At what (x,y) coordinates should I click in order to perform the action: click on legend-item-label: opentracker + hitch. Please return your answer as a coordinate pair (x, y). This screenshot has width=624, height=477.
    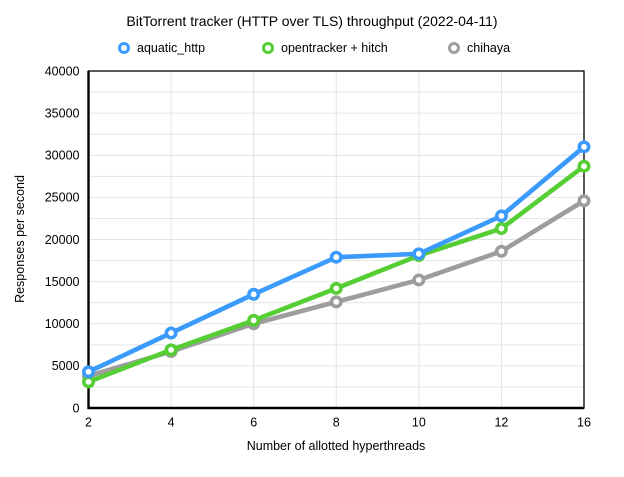
    Looking at the image, I should click on (334, 48).